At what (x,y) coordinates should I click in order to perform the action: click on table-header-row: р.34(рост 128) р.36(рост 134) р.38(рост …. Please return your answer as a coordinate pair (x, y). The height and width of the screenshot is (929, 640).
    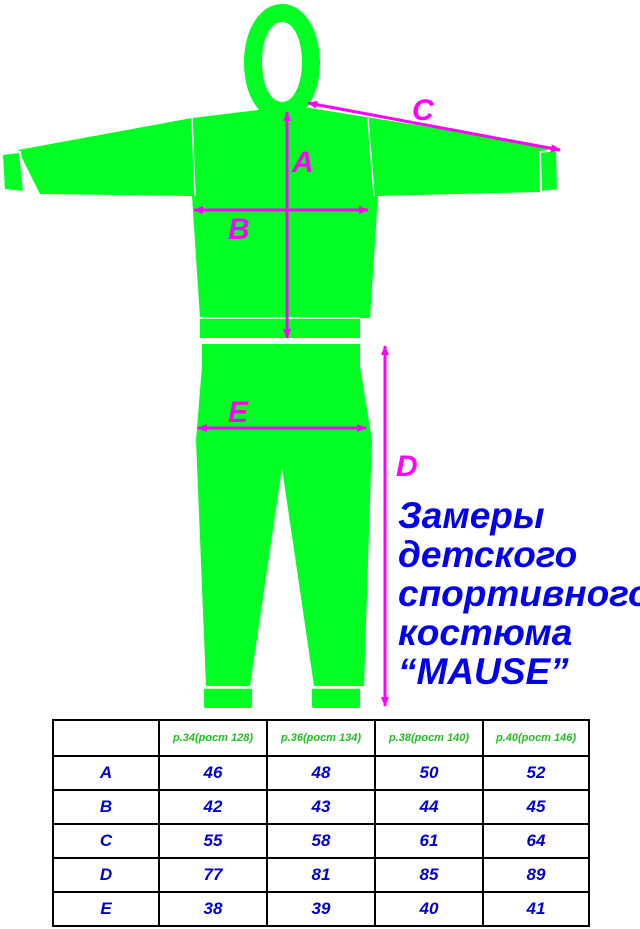
    Looking at the image, I should click on (321, 738).